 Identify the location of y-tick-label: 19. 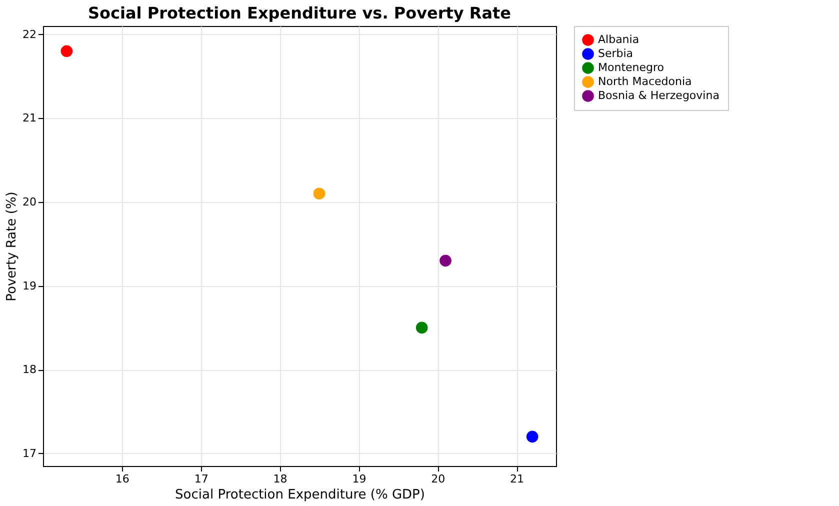
(29, 285).